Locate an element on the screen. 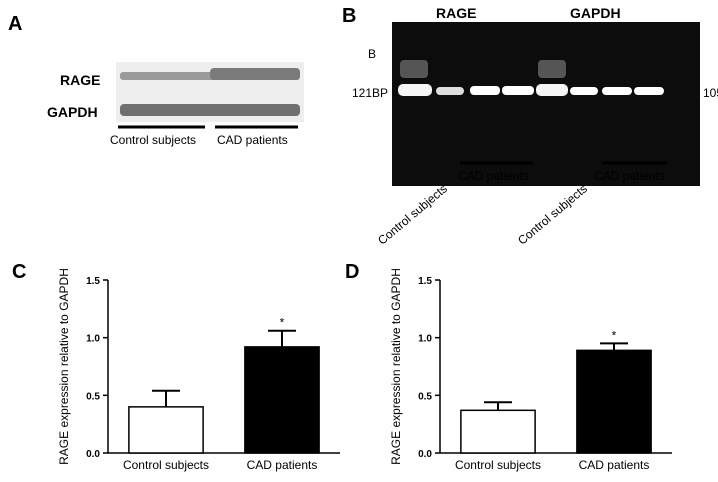  row-label: RAGE is located at coordinates (80, 80).